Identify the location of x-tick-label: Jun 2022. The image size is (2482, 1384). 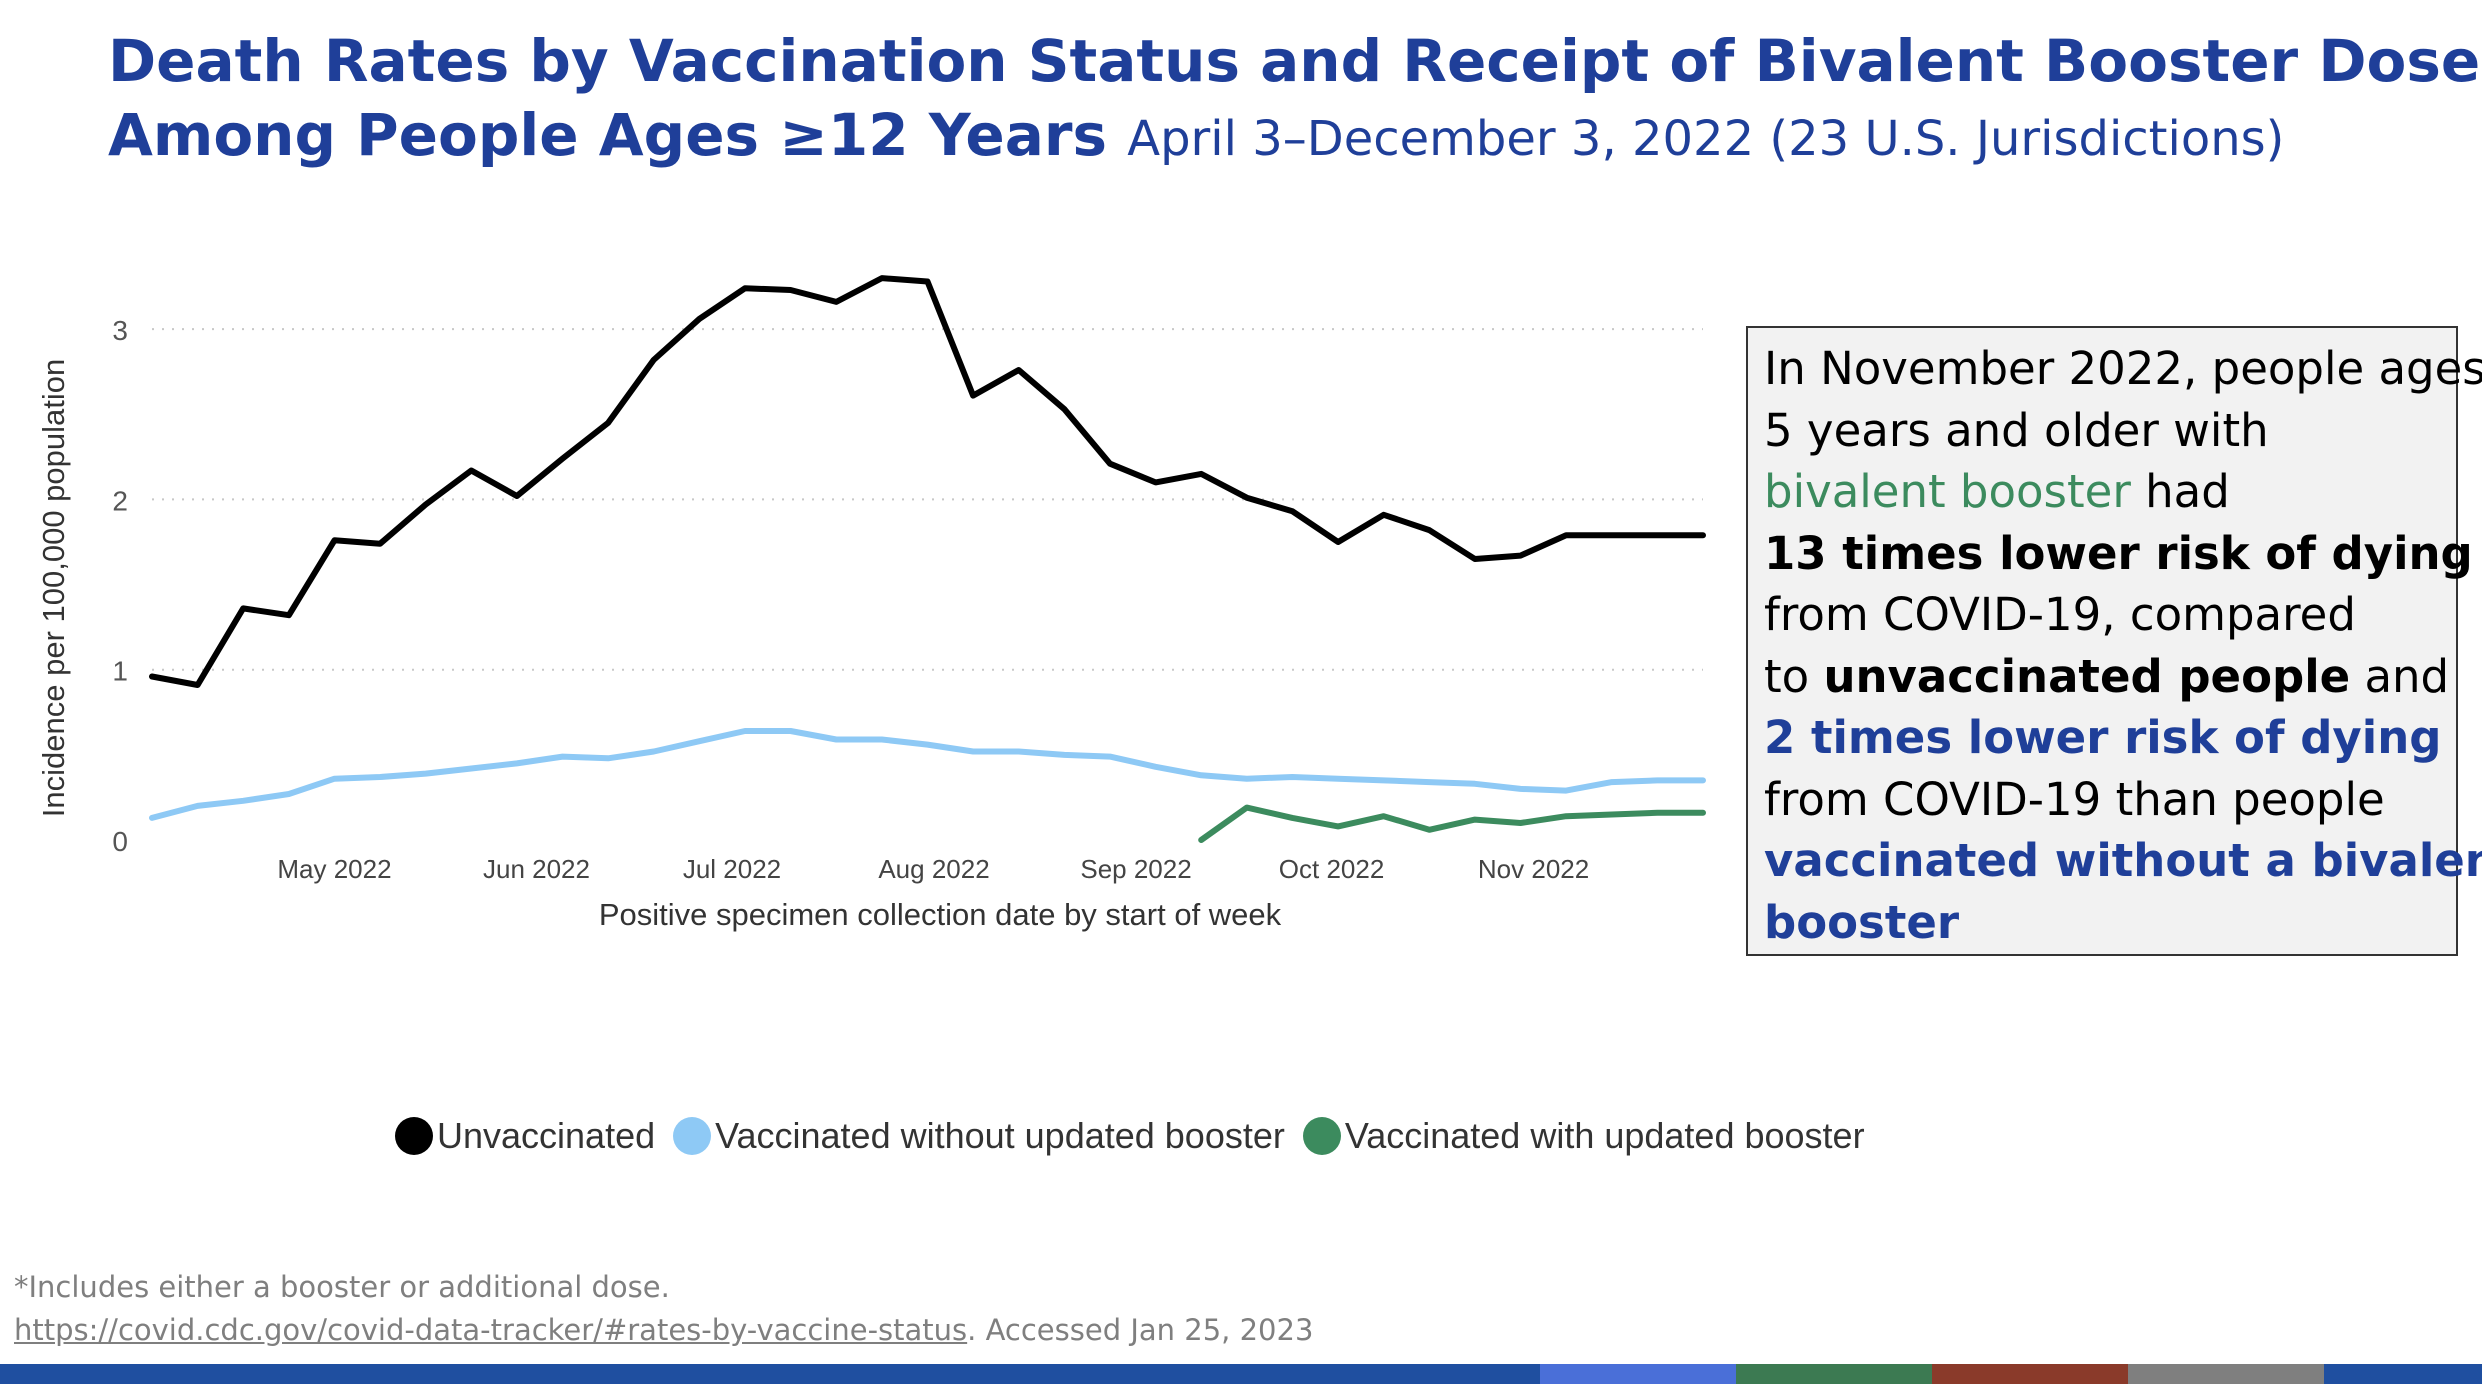
(536, 869).